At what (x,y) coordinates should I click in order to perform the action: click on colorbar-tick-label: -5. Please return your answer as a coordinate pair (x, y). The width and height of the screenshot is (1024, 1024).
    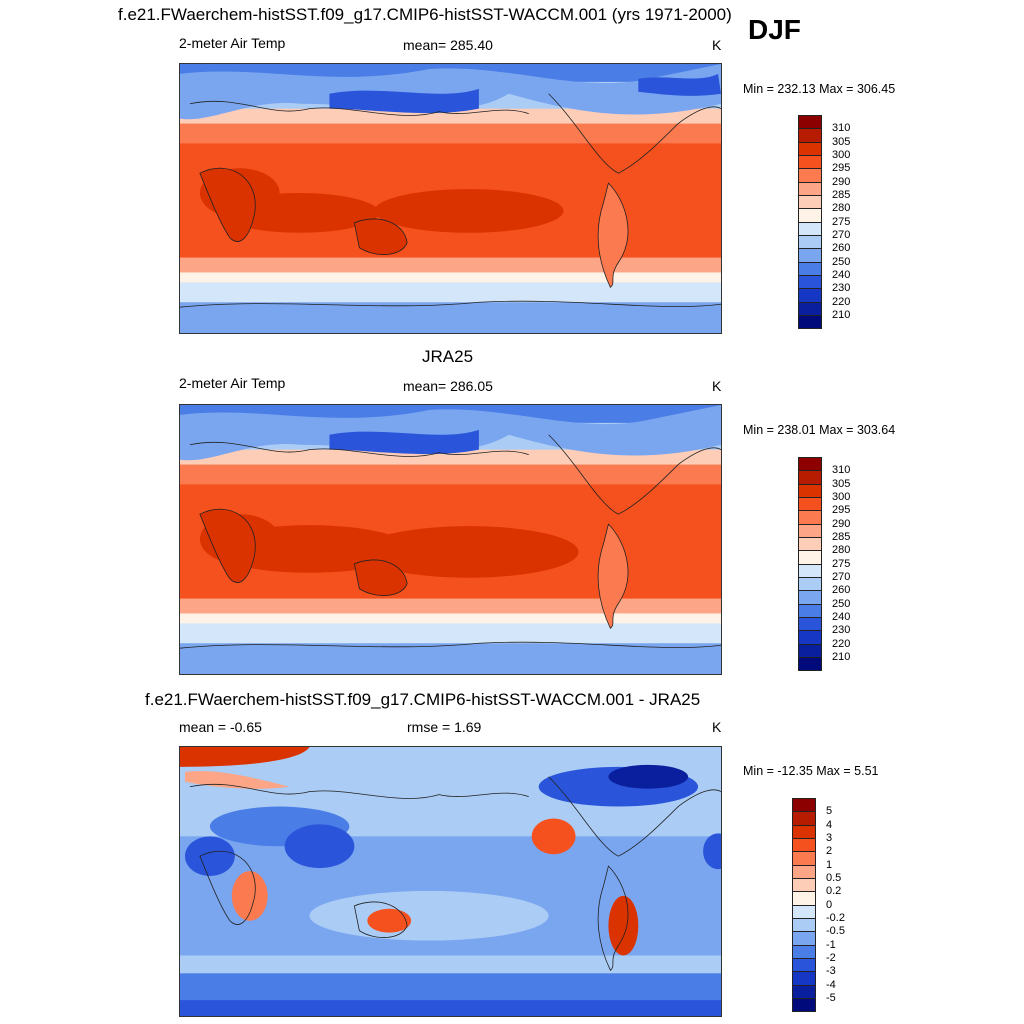
    Looking at the image, I should click on (831, 997).